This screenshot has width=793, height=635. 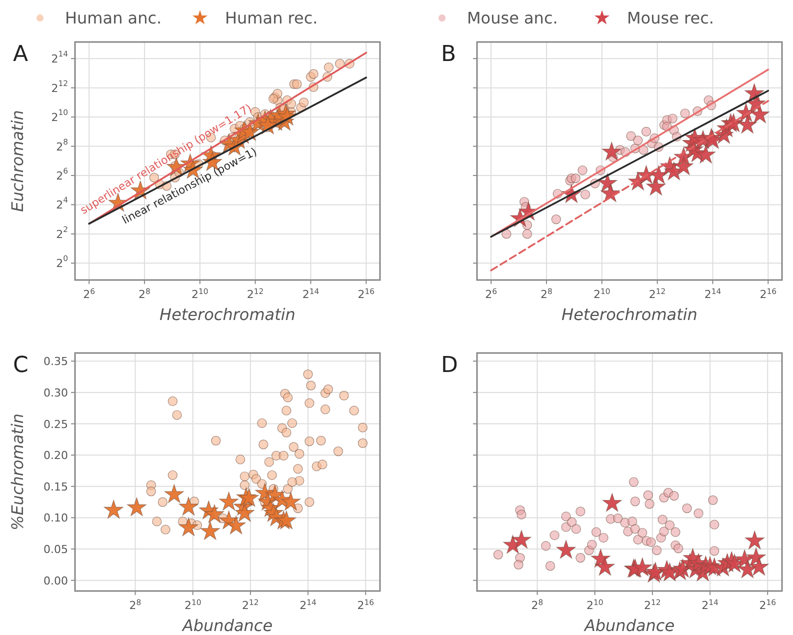 What do you see at coordinates (59, 58) in the screenshot?
I see `y-tick-label: 2$^{14}$` at bounding box center [59, 58].